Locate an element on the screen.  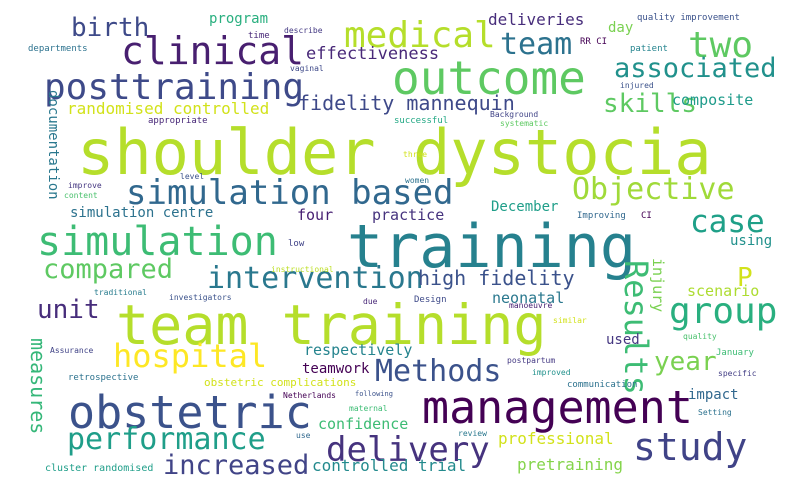
word-pretraining: pretraining is located at coordinates (570, 464).